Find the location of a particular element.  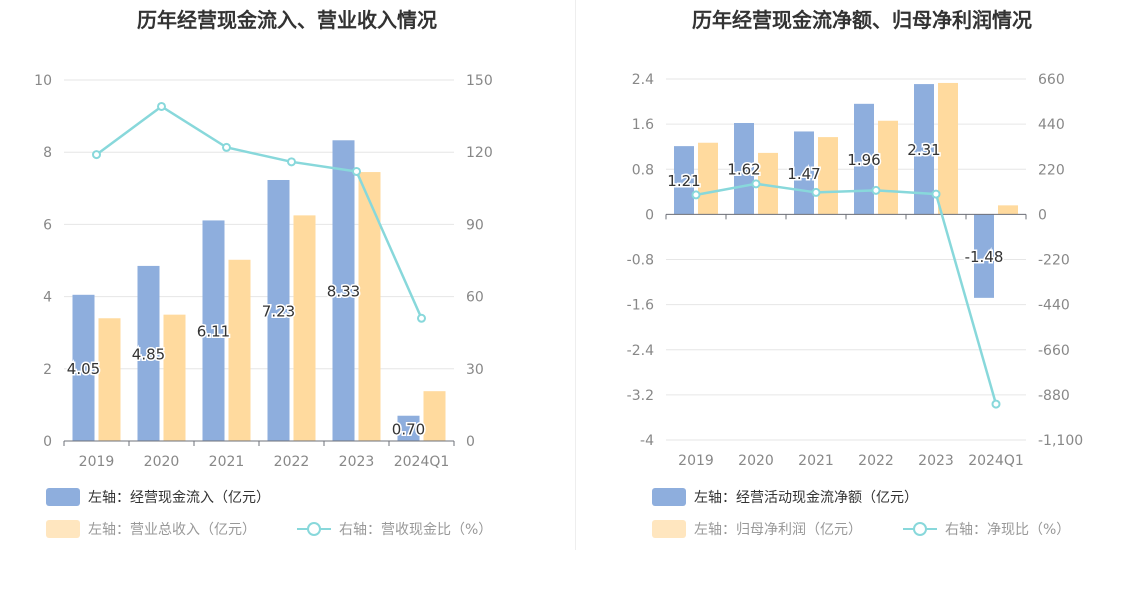

data-label: 6.11 is located at coordinates (213, 332).